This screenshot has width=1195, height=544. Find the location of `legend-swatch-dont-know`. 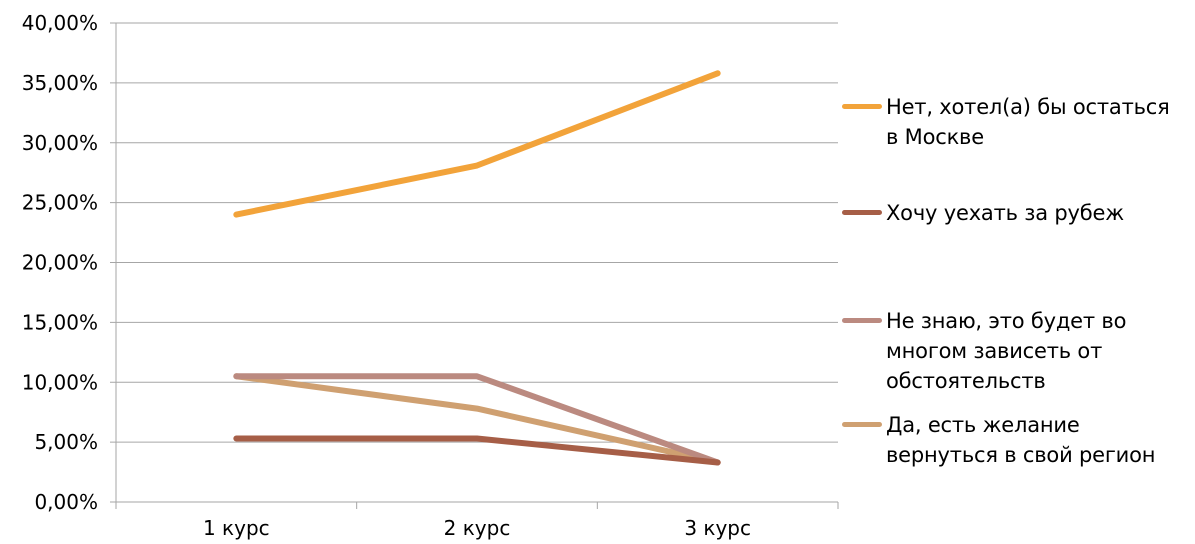

legend-swatch-dont-know is located at coordinates (862, 320).